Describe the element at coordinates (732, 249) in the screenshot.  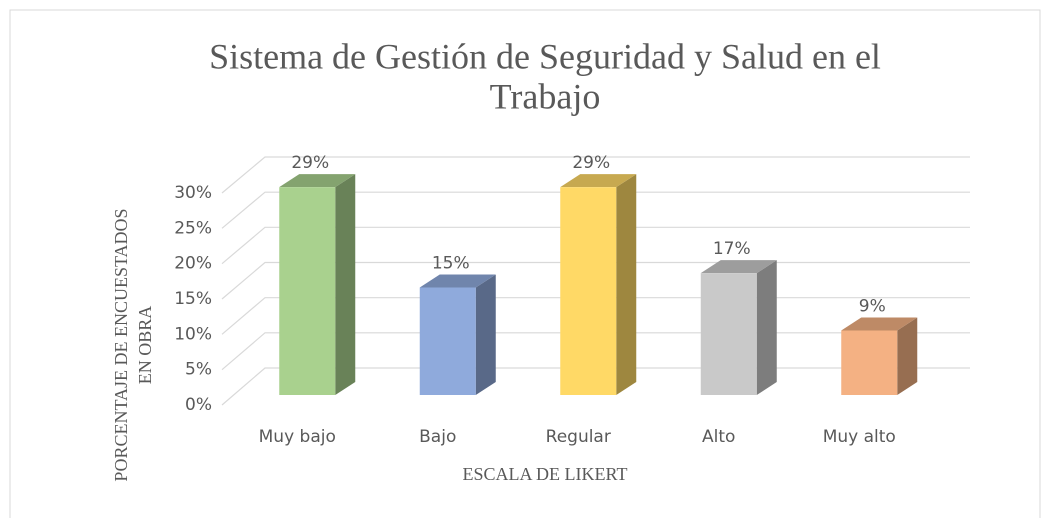
I see `data-label: 17%` at that location.